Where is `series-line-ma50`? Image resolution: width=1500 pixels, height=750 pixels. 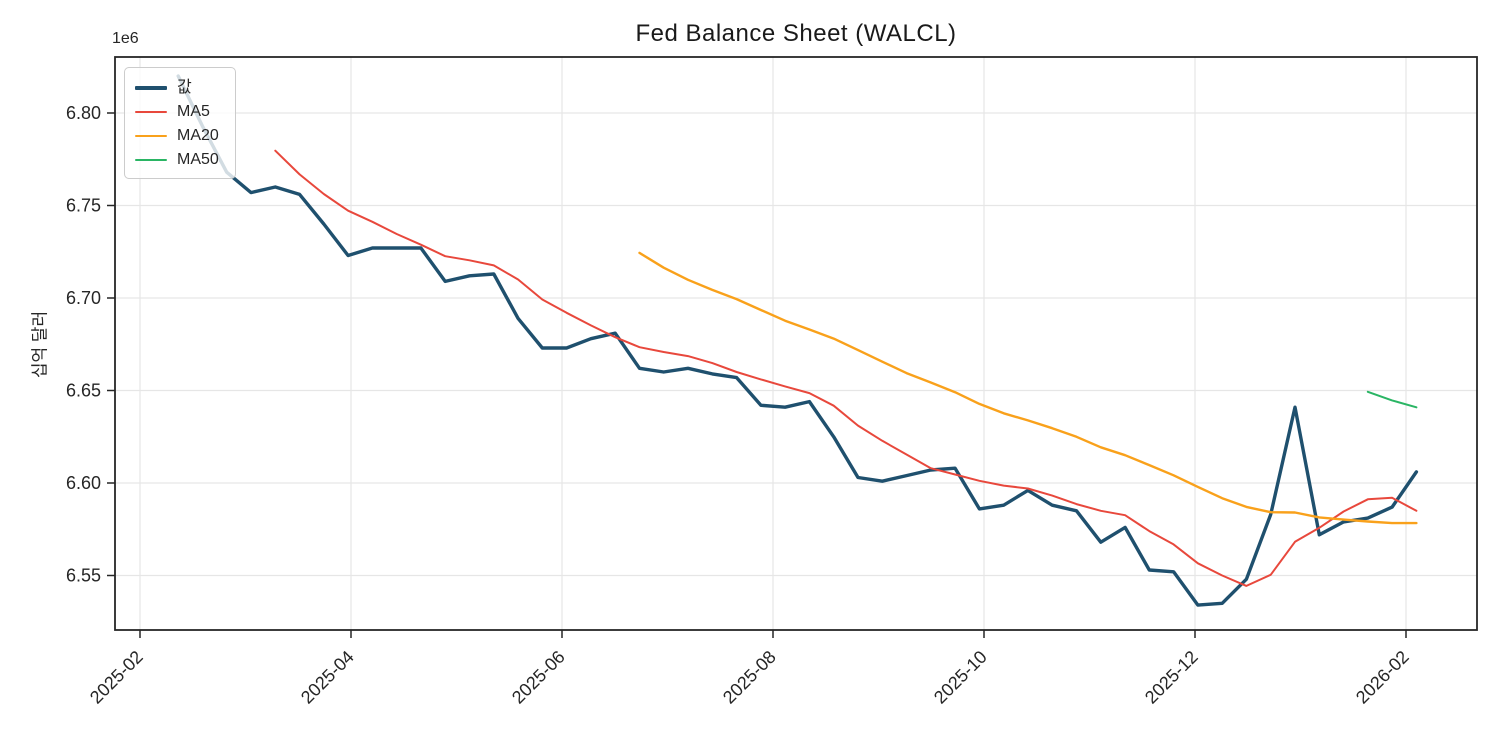
series-line-ma50 is located at coordinates (1392, 399).